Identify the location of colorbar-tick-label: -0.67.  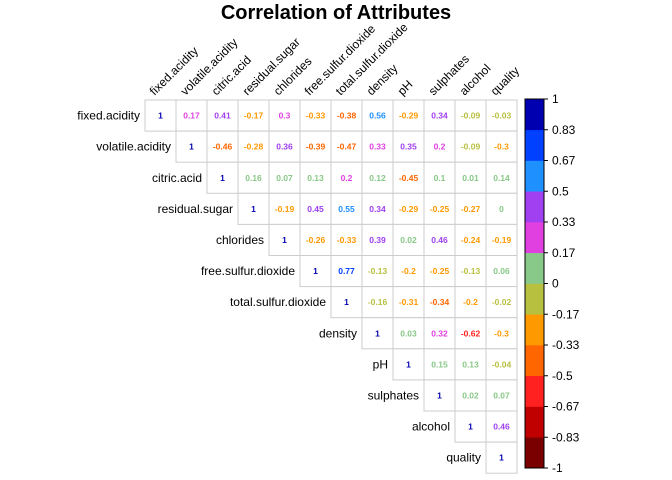
(566, 407).